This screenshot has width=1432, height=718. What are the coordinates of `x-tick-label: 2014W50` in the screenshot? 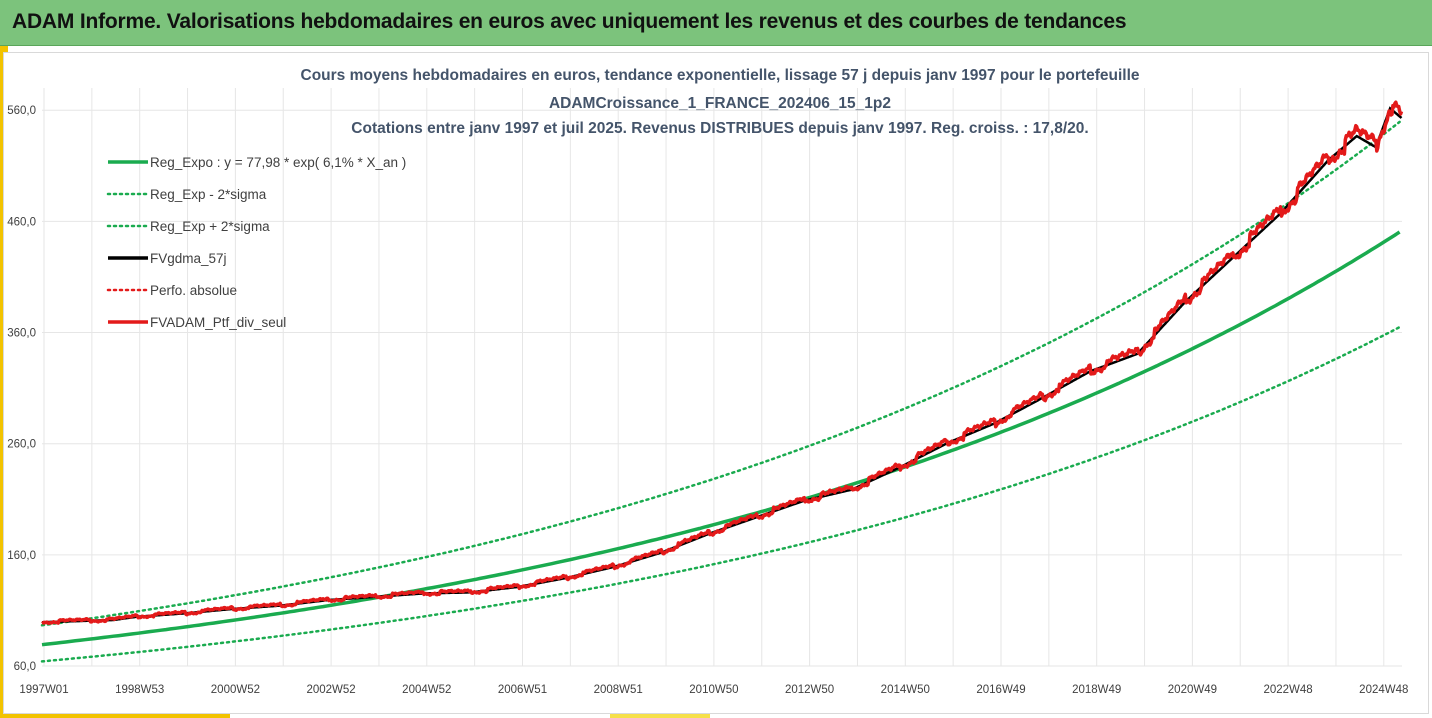 It's located at (905, 690).